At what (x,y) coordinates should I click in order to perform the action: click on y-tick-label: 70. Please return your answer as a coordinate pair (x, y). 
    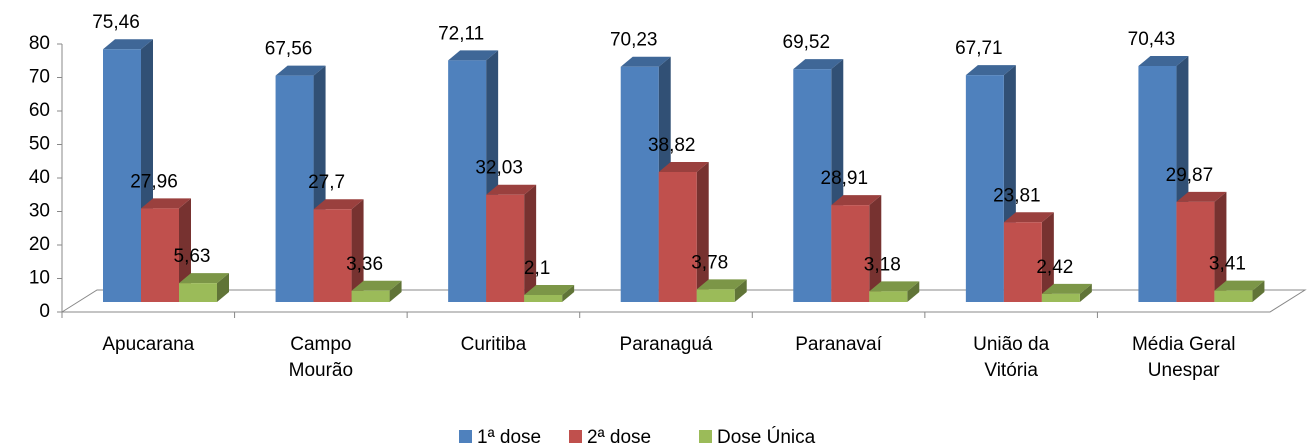
    Looking at the image, I should click on (39, 77).